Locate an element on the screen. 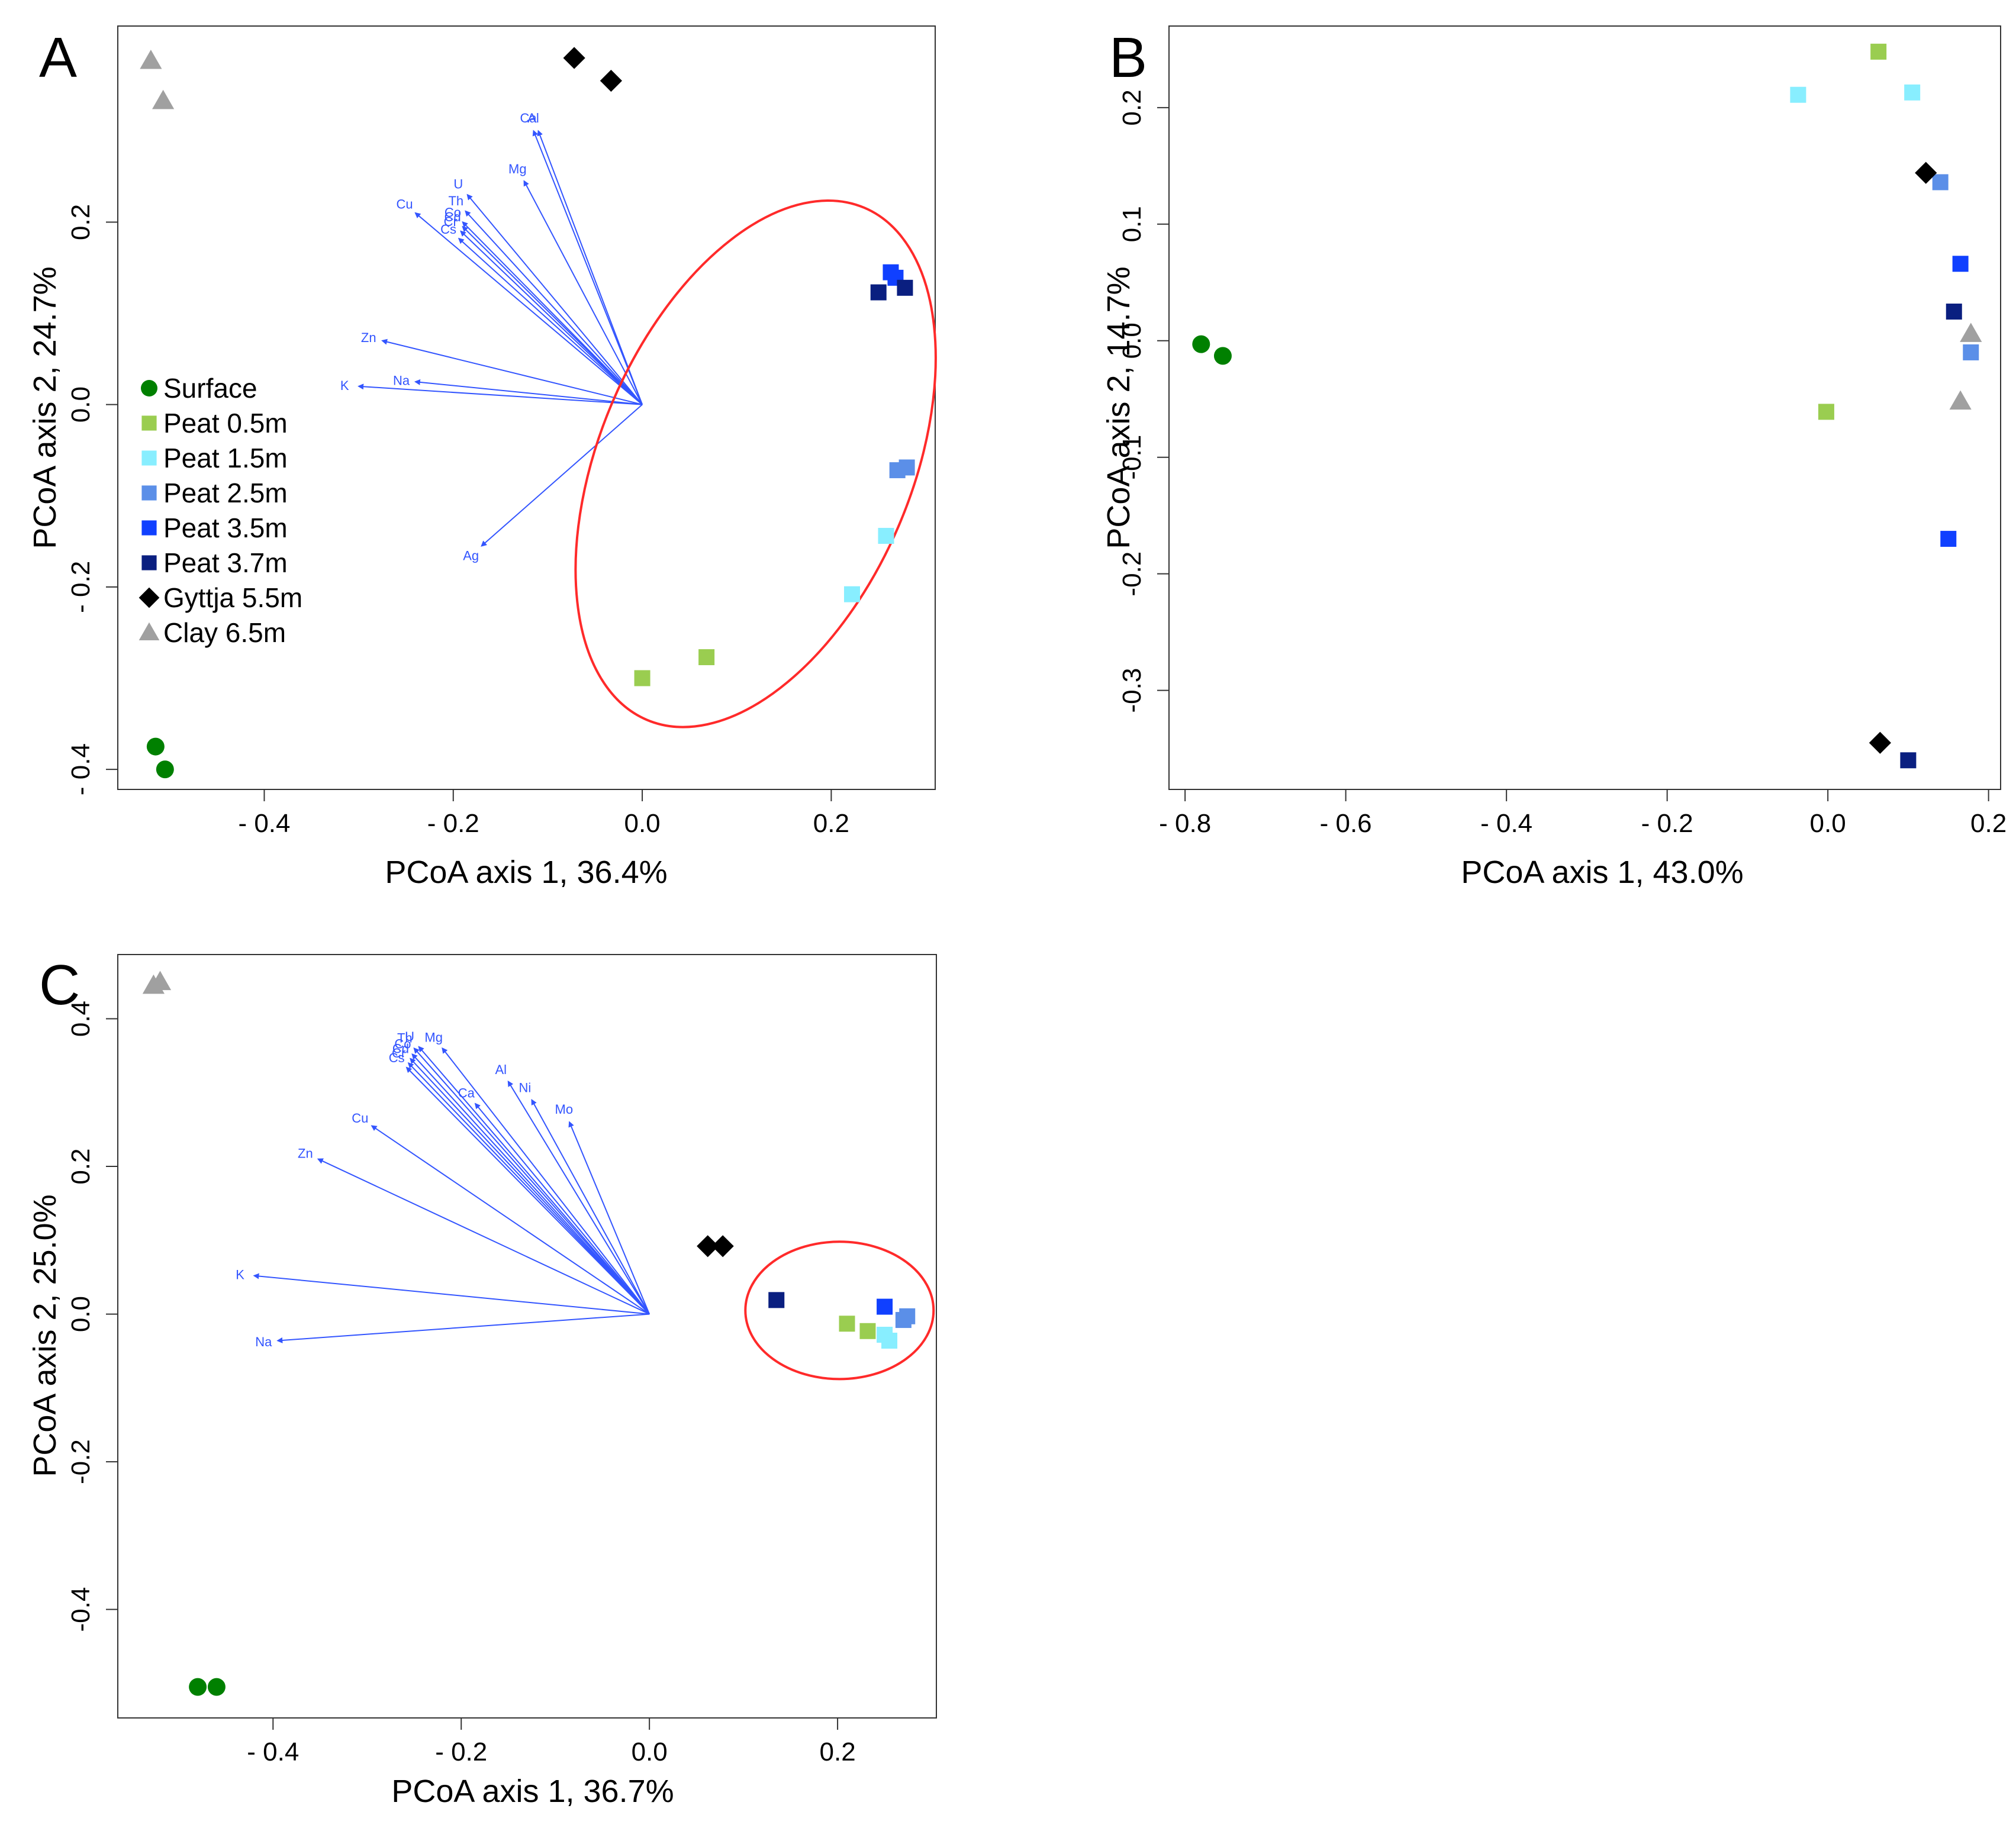 Image resolution: width=2016 pixels, height=1828 pixels. panel-a-cluster-ellipse is located at coordinates (755, 463).